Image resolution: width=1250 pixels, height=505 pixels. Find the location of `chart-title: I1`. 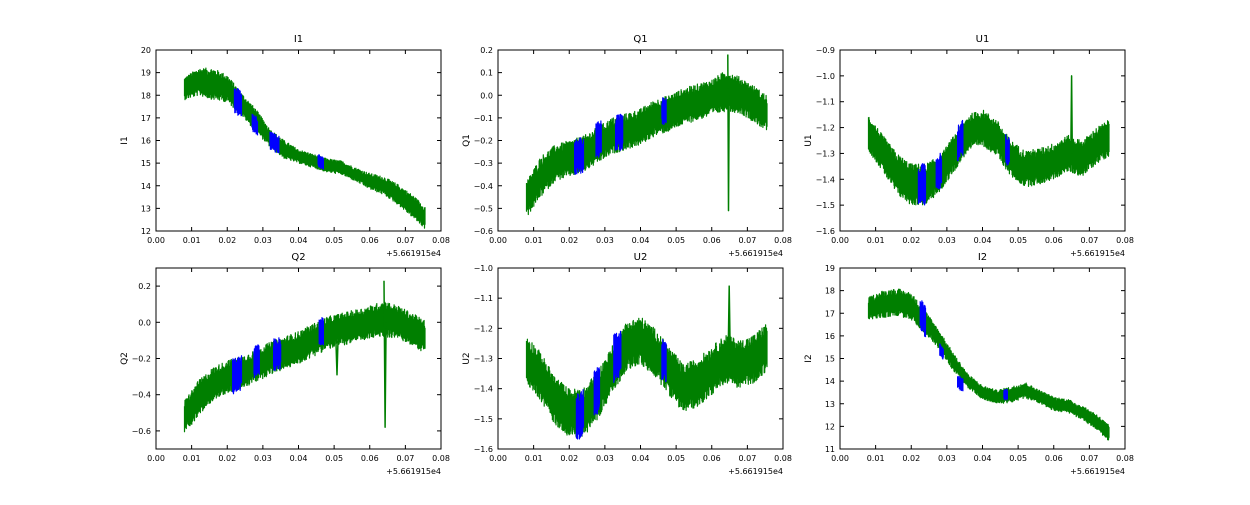

chart-title: I1 is located at coordinates (298, 39).